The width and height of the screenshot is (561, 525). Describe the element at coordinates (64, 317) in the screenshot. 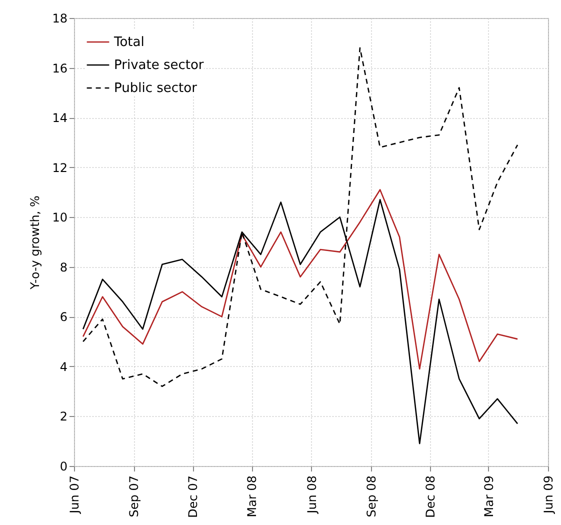

I see `y-tick-label: 6` at that location.